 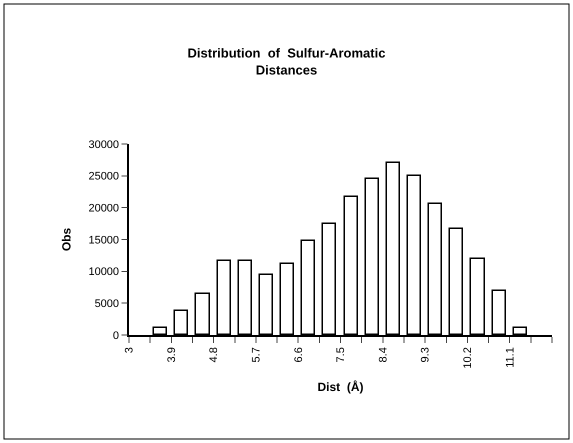 I want to click on x-tick-label: 3, so click(x=130, y=350).